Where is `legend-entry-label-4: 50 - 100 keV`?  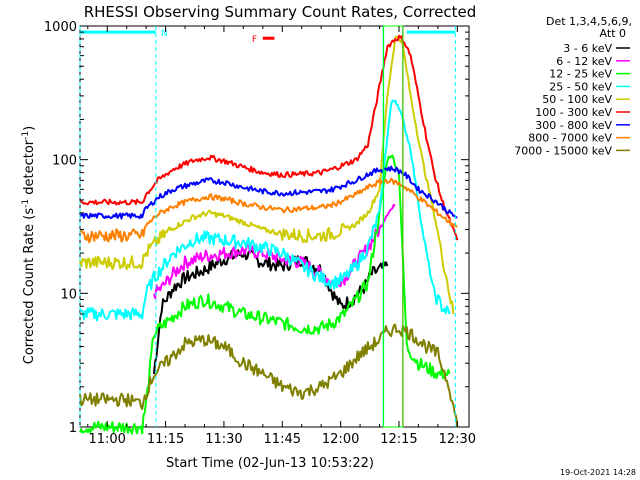
legend-entry-label-4: 50 - 100 keV is located at coordinates (577, 99).